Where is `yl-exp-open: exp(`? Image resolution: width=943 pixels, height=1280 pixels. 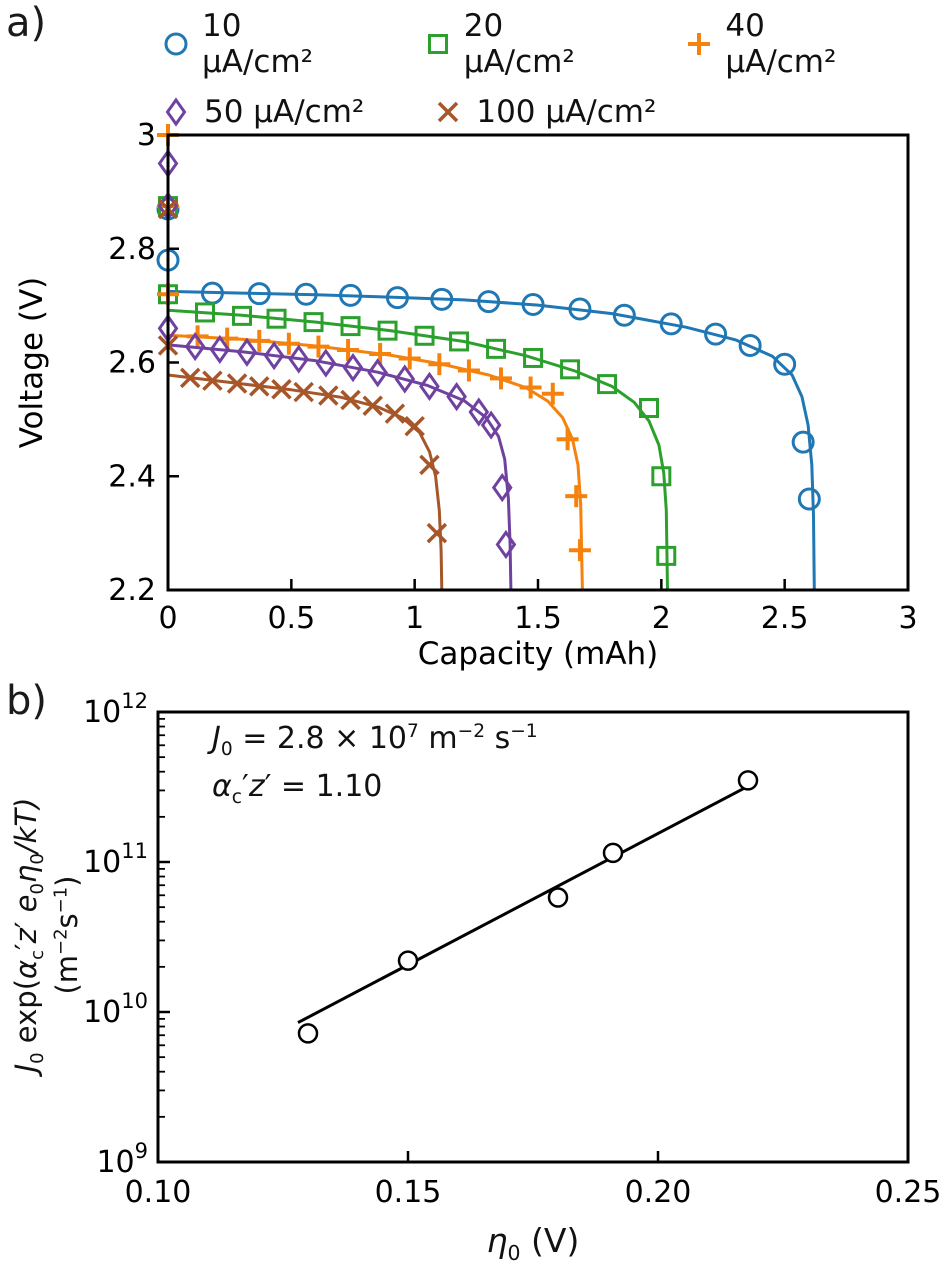
yl-exp-open: exp( is located at coordinates (26, 1015).